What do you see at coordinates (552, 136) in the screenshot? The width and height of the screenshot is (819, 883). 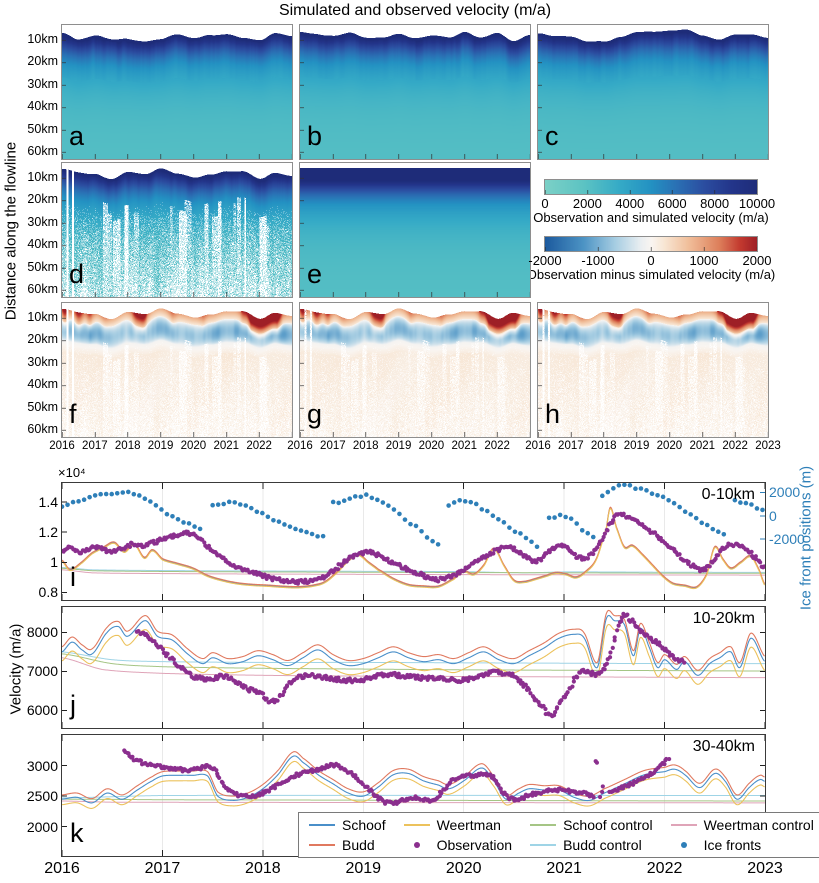 I see `panel-letter-c: c` at bounding box center [552, 136].